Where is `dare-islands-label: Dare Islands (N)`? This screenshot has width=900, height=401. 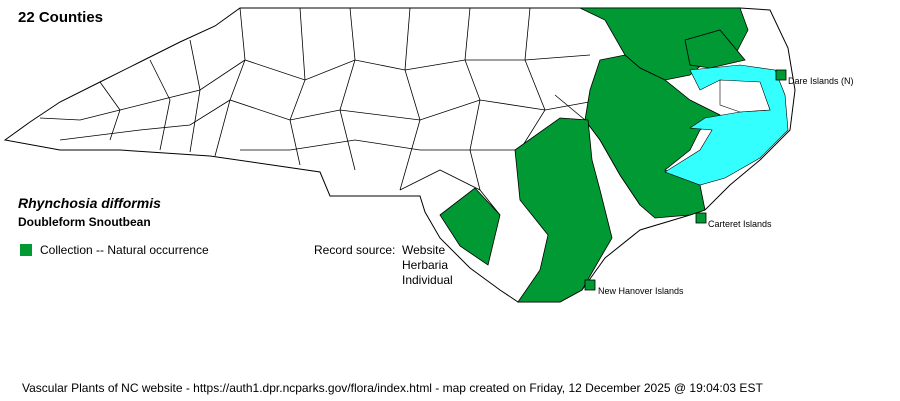 dare-islands-label: Dare Islands (N) is located at coordinates (821, 81).